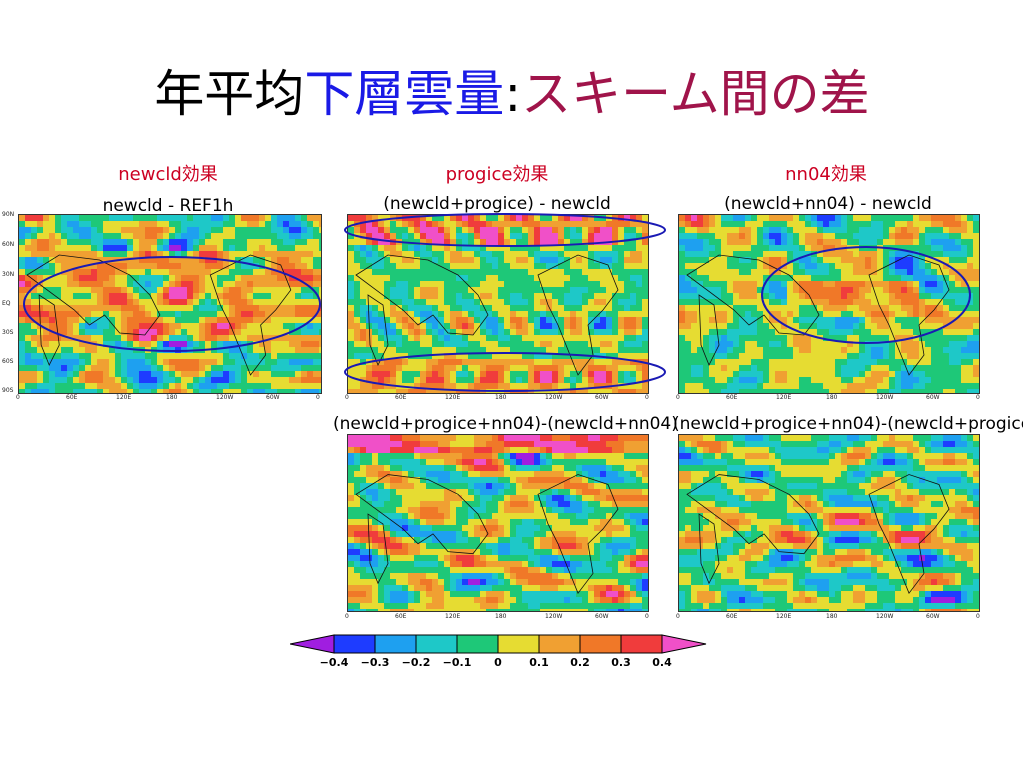 The image size is (1024, 768). I want to click on colorbar-tick-label: 0, so click(498, 662).